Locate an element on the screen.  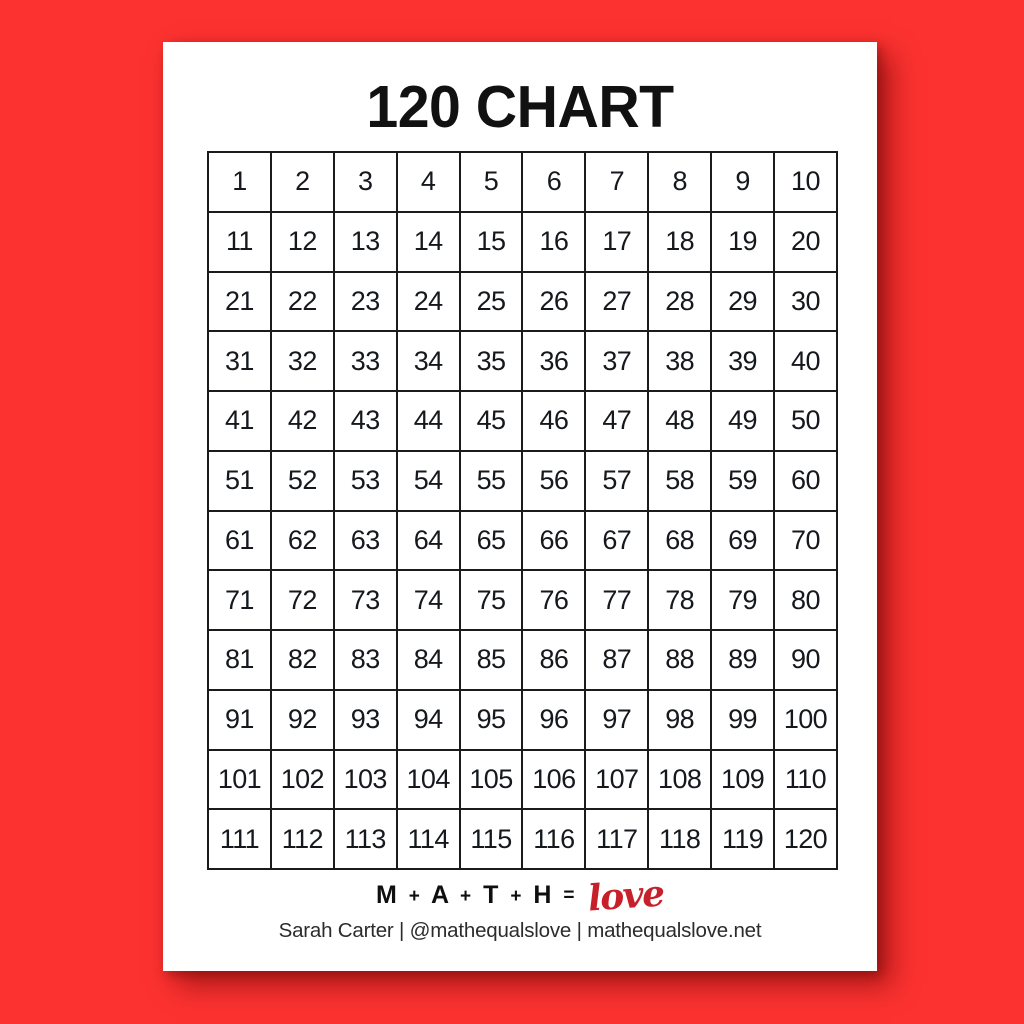
number-cell: 10 is located at coordinates (805, 182).